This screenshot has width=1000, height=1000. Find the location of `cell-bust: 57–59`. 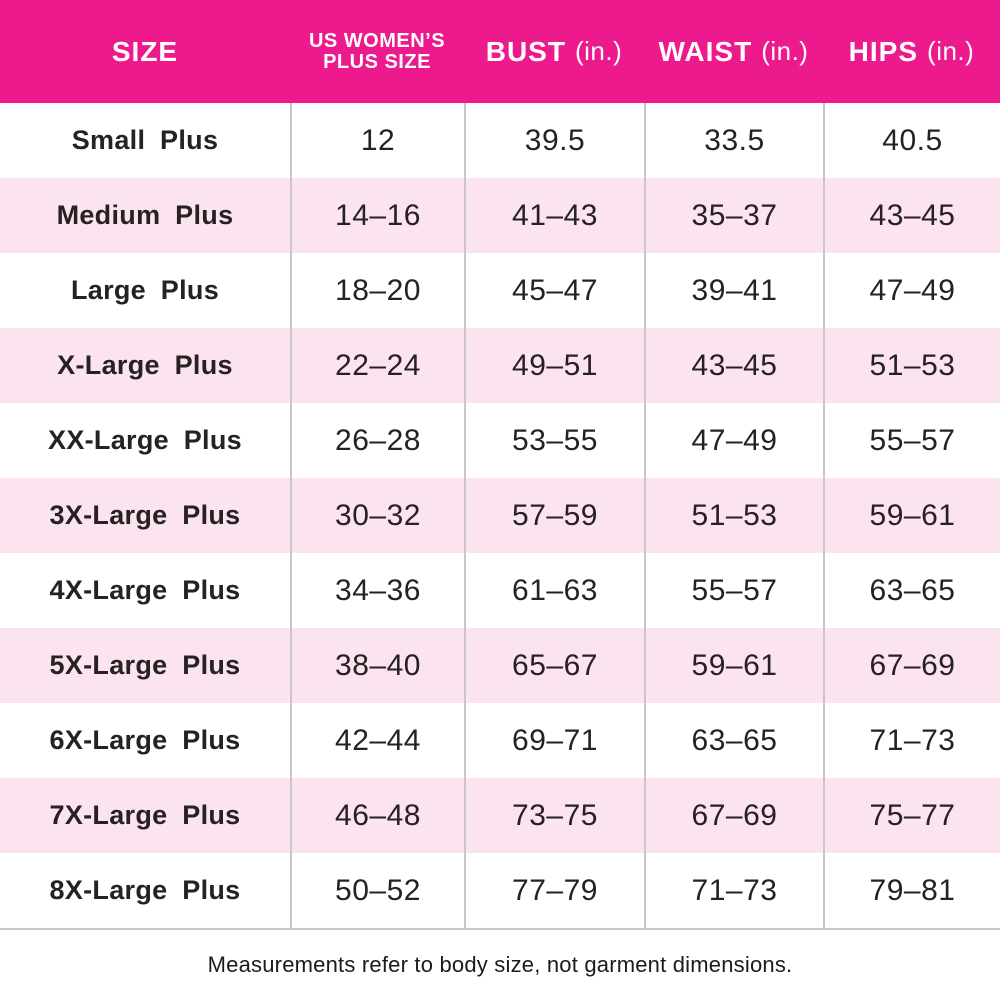

cell-bust: 57–59 is located at coordinates (554, 515).